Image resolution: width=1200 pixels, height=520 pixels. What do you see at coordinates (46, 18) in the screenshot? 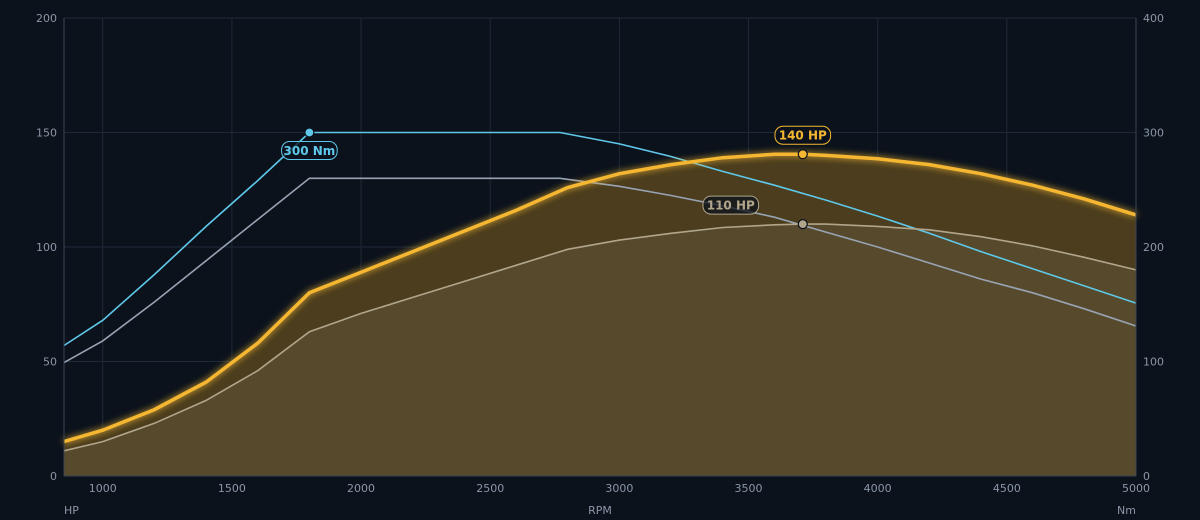
I see `y-left-tick-label: 200` at bounding box center [46, 18].